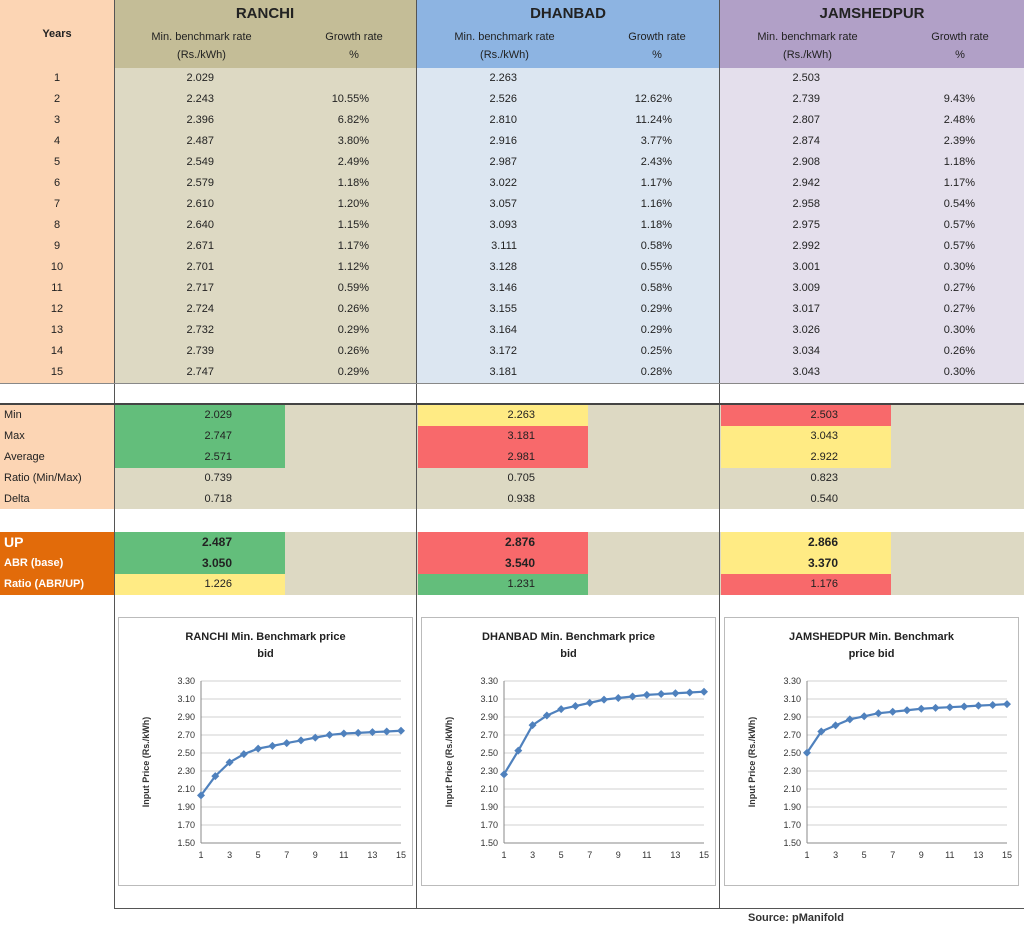 This screenshot has height=930, width=1024. Describe the element at coordinates (646, 855) in the screenshot. I see `x-tick-label: 11` at that location.